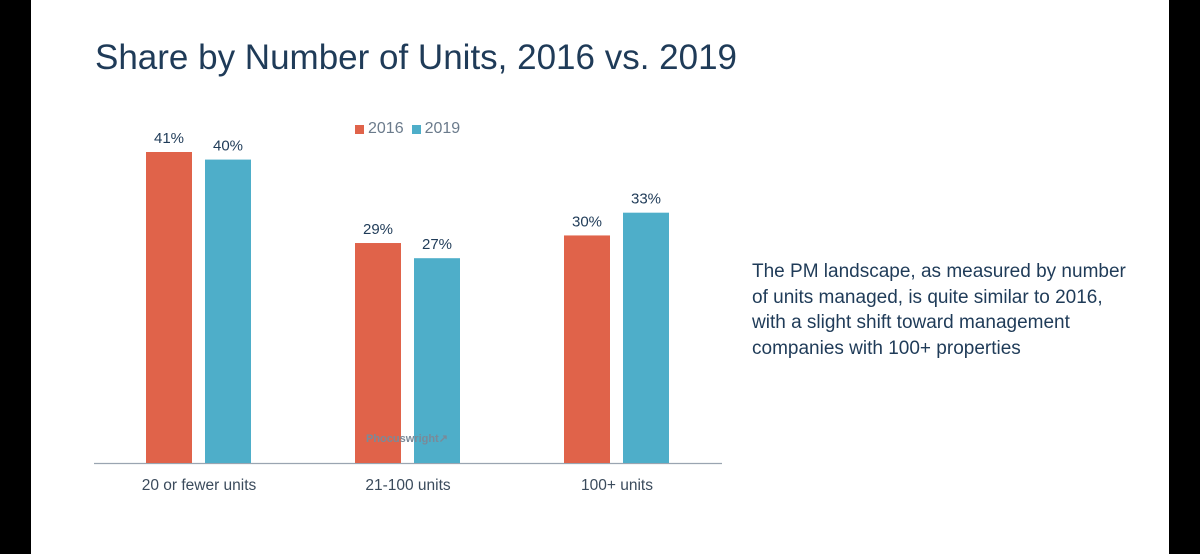  I want to click on data-label-2016-100-plus: 30%, so click(587, 221).